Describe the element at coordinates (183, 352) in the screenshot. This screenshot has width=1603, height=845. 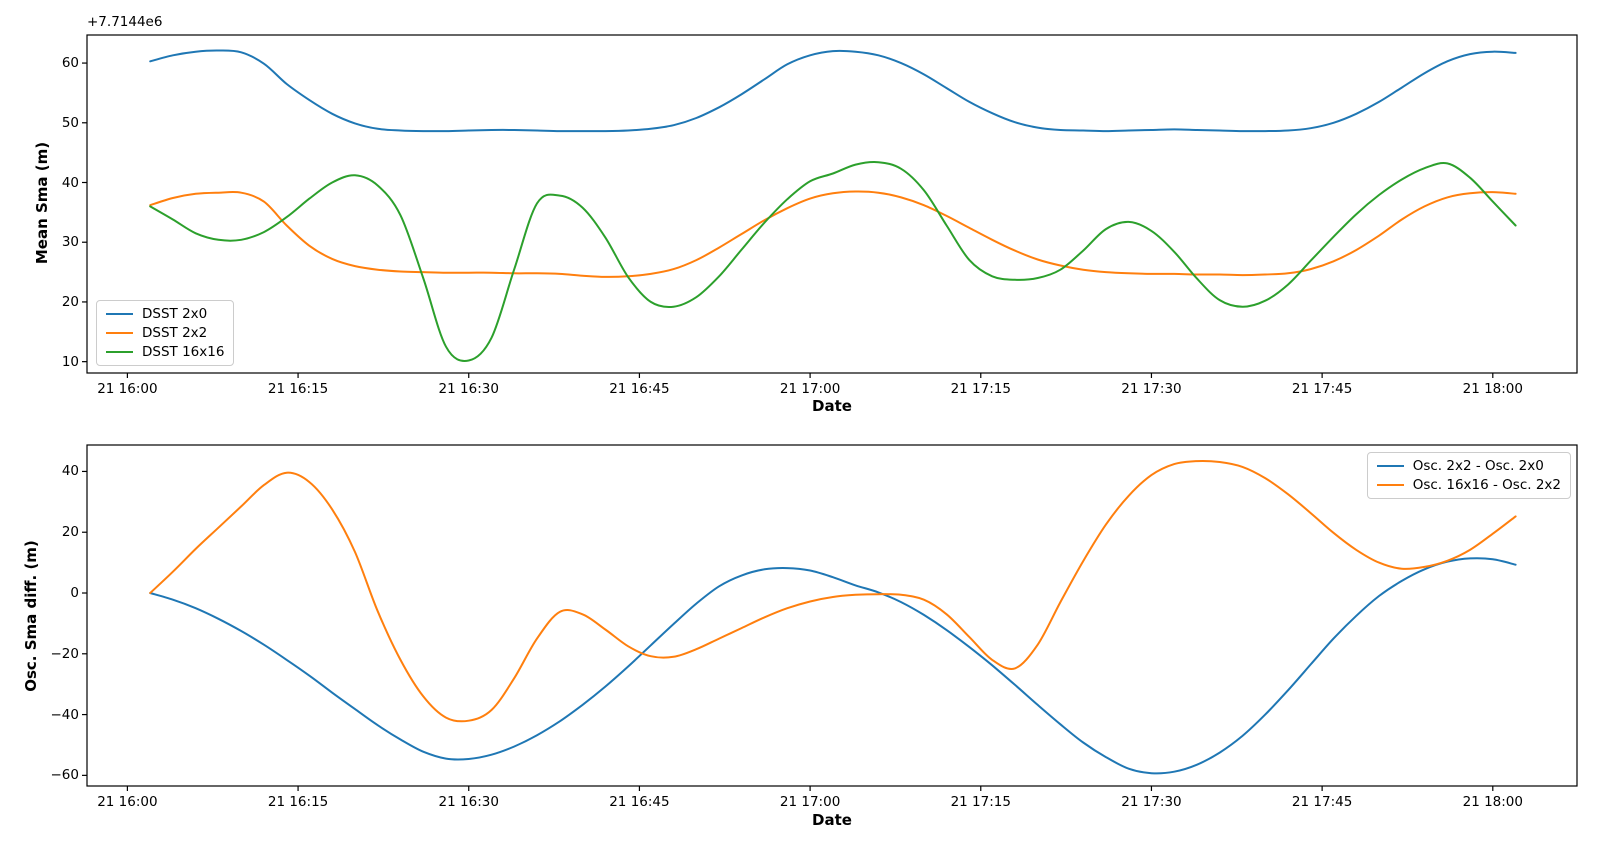
I see `legend-label: DSST 16x16` at that location.